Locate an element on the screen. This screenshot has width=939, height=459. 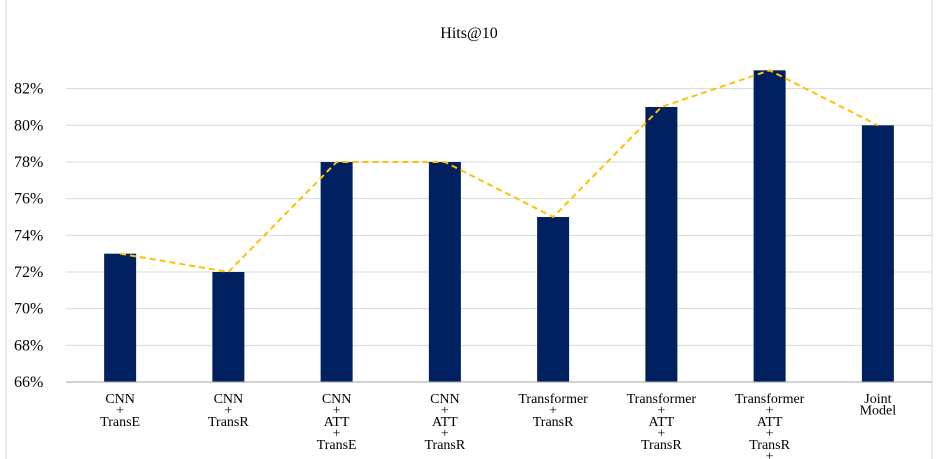
x-category-label: Transformer+ATT+TransR+JCapsR is located at coordinates (770, 425).